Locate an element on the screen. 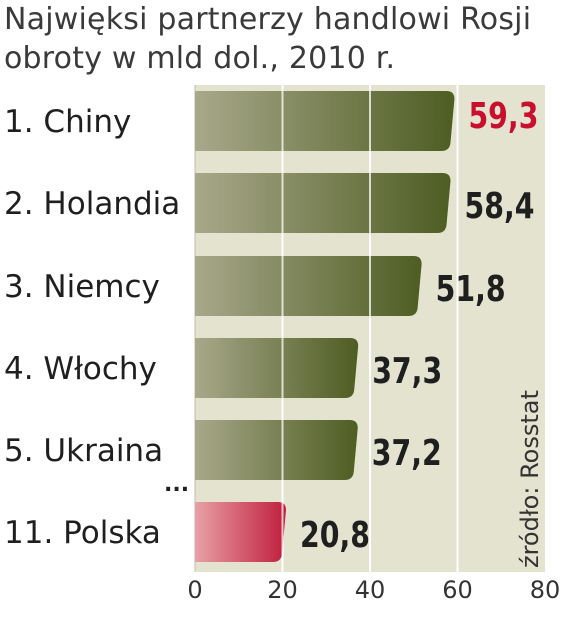 The height and width of the screenshot is (640, 567). x-tick-label: 20 is located at coordinates (282, 590).